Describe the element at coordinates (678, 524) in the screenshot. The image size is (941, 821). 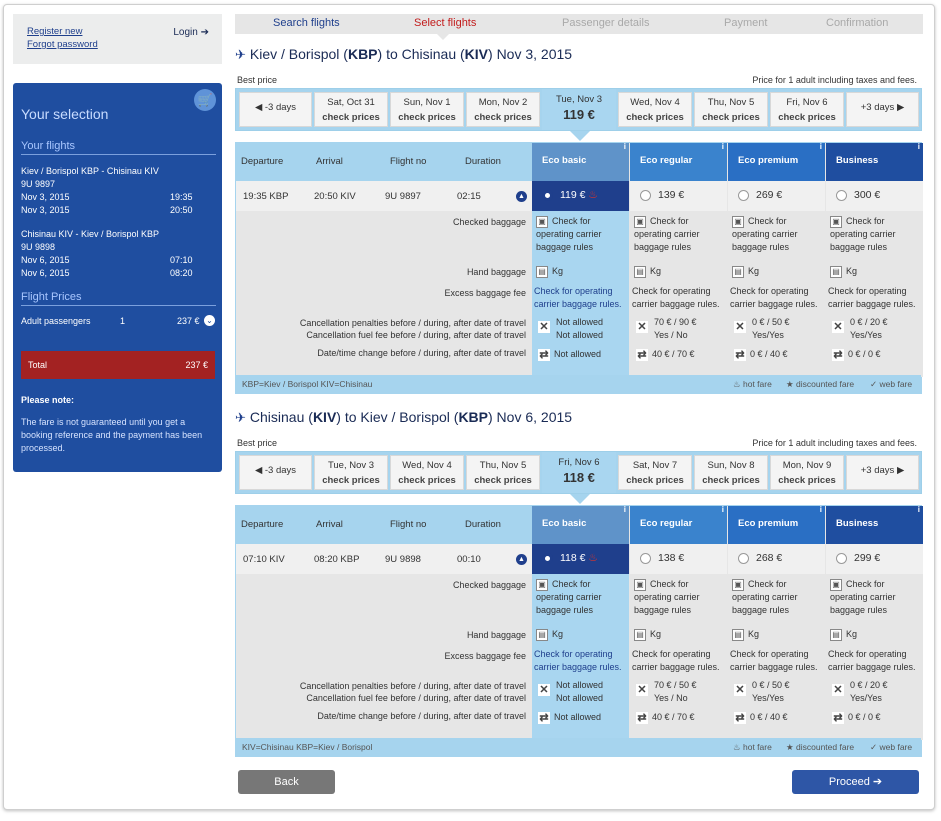
I see `inbound-fare-header-1: Eco regular i` at that location.